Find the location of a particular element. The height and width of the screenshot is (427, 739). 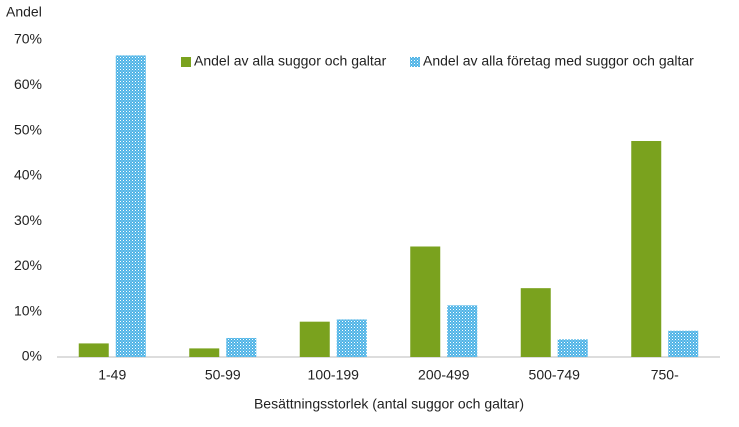

y-tick-label: 10% is located at coordinates (28, 310).